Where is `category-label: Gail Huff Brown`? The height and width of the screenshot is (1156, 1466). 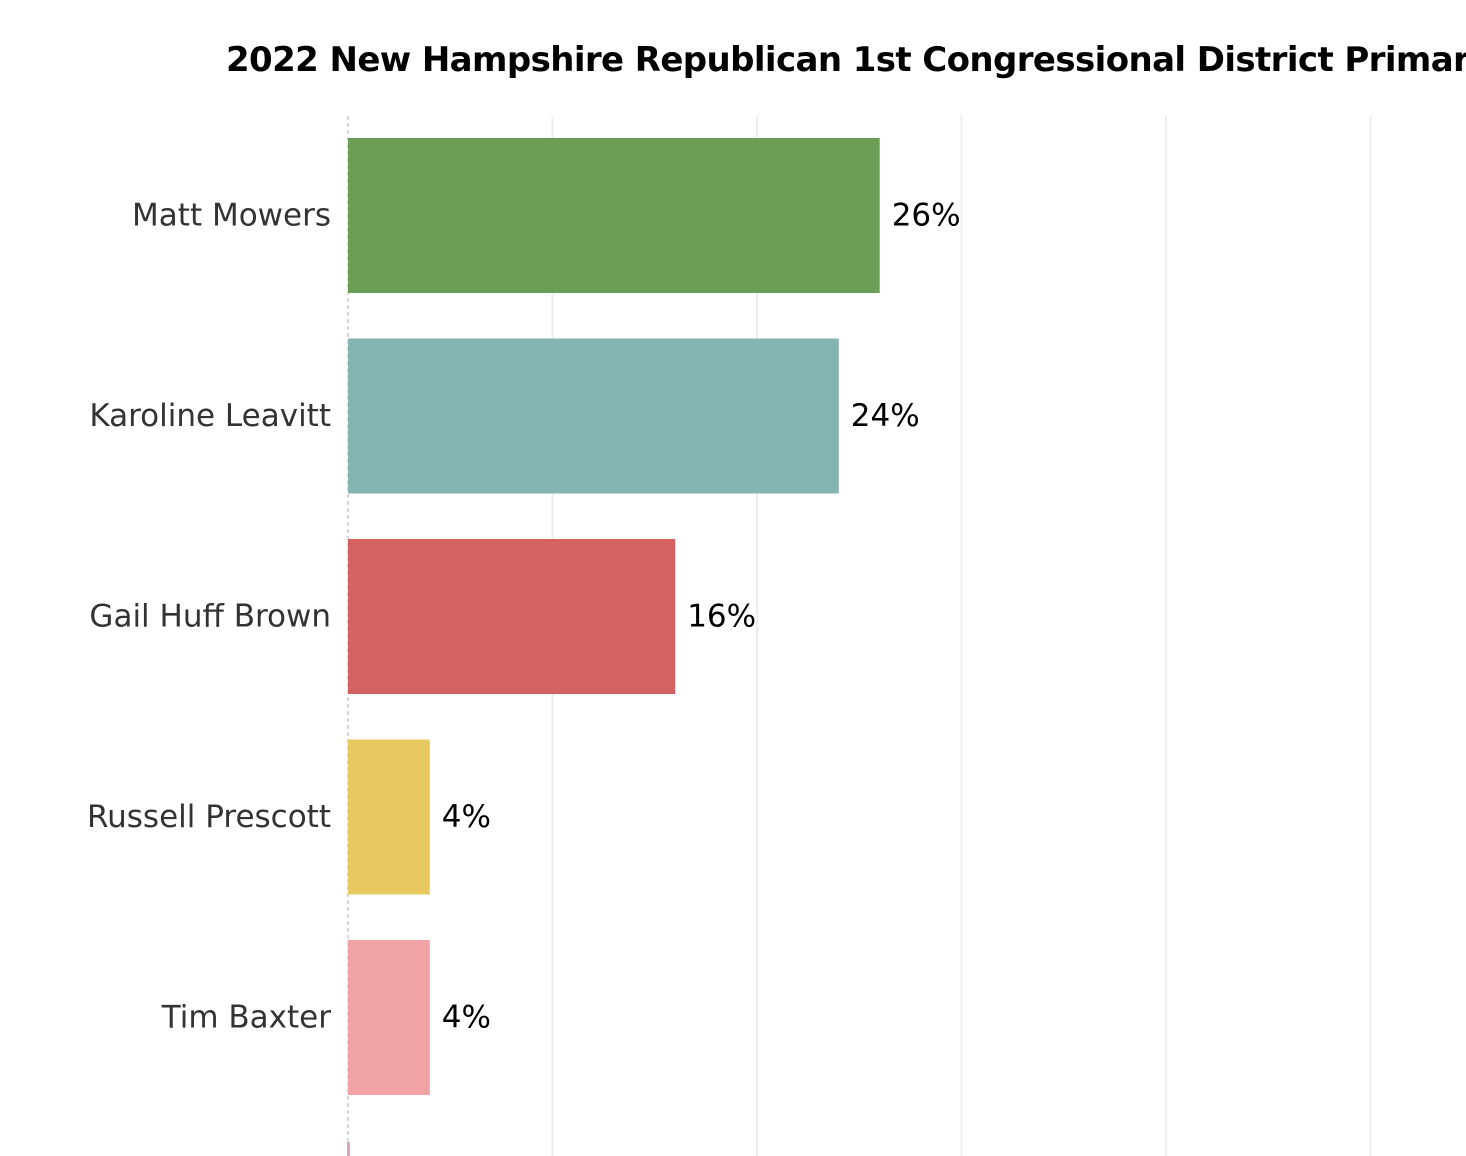 category-label: Gail Huff Brown is located at coordinates (210, 617).